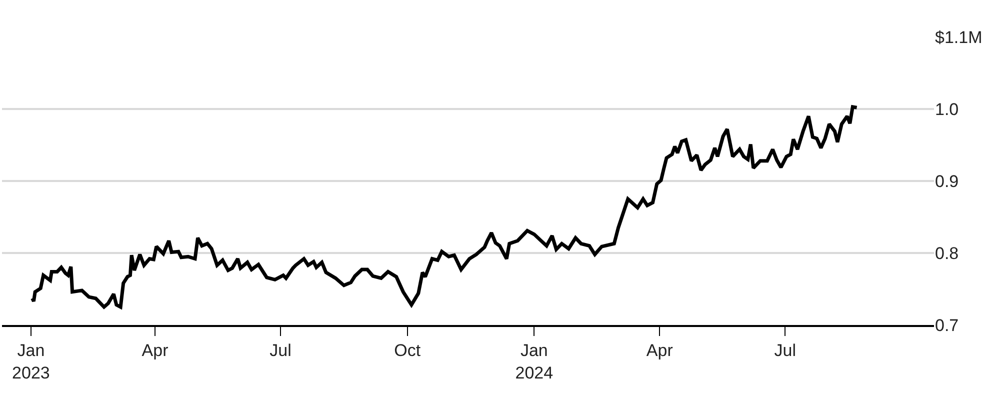 The image size is (992, 397). What do you see at coordinates (958, 37) in the screenshot?
I see `y-tick-label: $1.1M` at bounding box center [958, 37].